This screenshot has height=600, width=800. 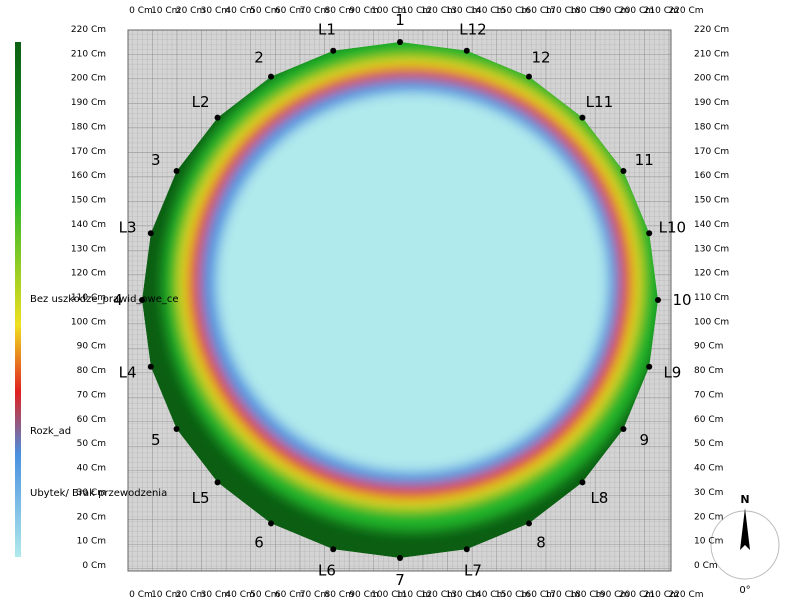 I want to click on legend-label: Bez uszkodze_prawid_owe_ce, so click(x=104, y=299).